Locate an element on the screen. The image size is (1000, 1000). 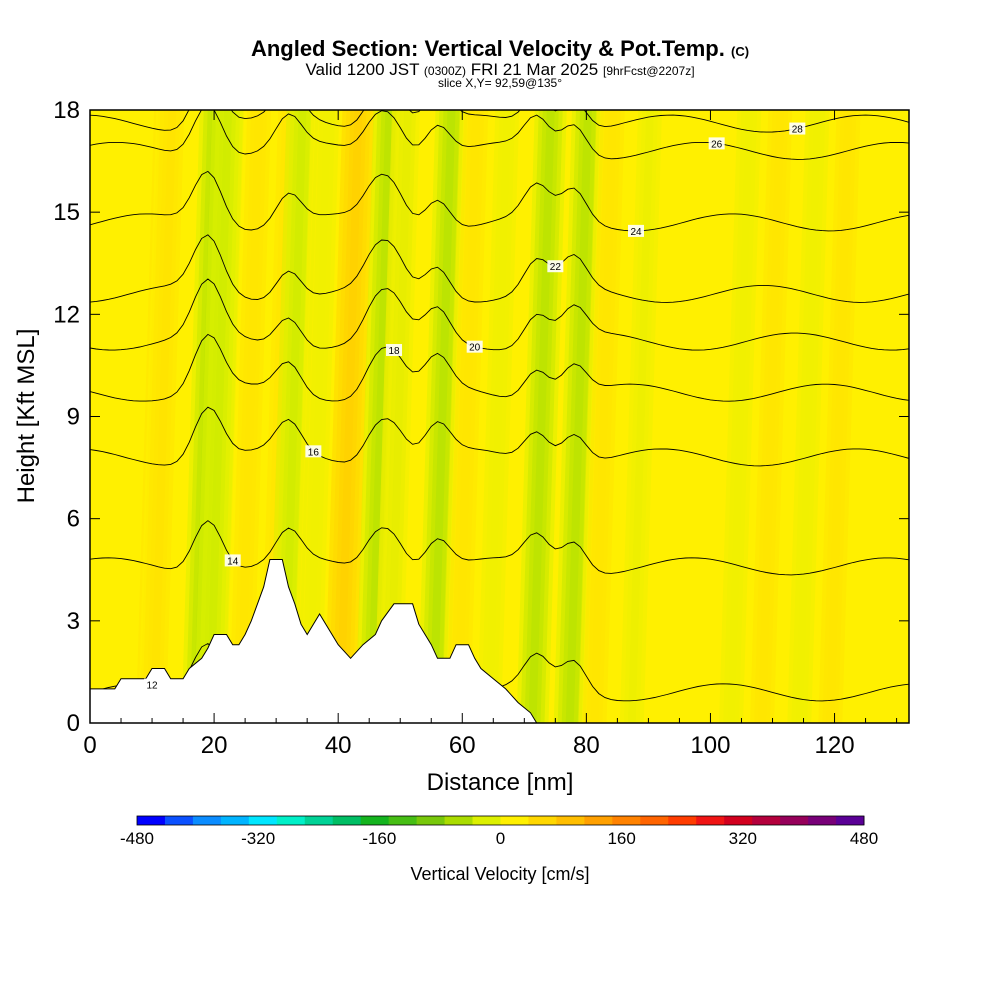
colorbar-label--480: -480 is located at coordinates (137, 838).